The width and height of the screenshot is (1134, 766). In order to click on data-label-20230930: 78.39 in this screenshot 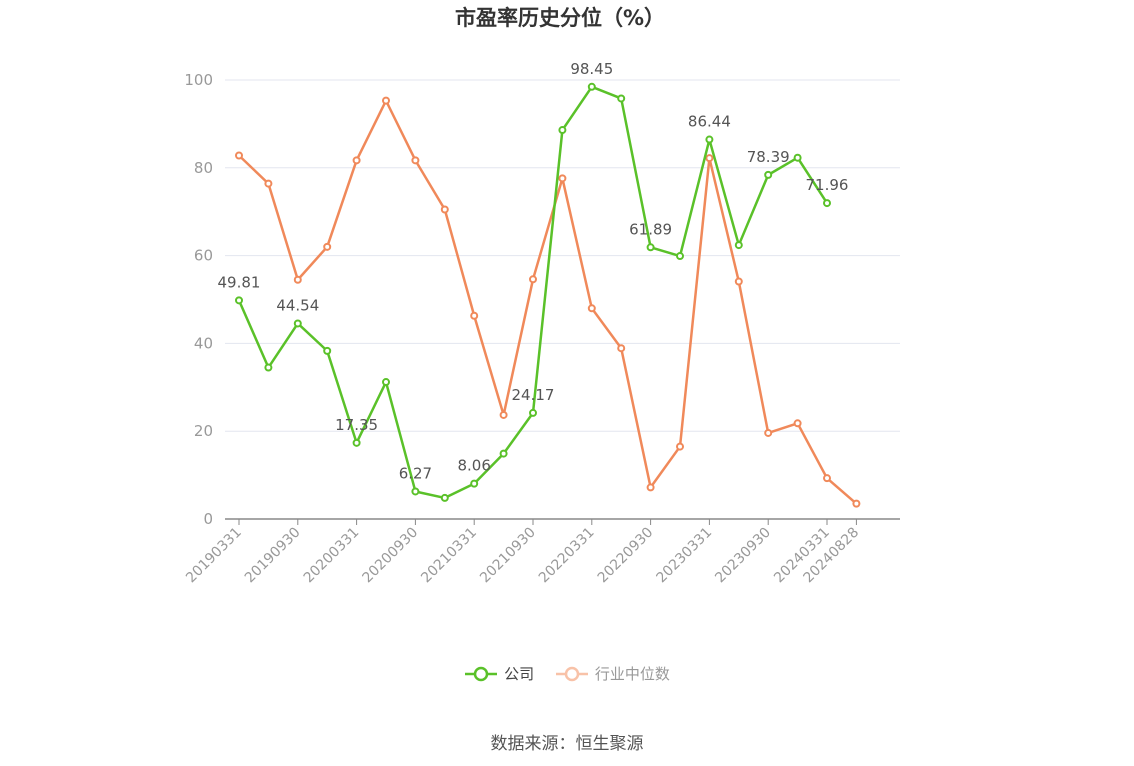, I will do `click(768, 157)`.